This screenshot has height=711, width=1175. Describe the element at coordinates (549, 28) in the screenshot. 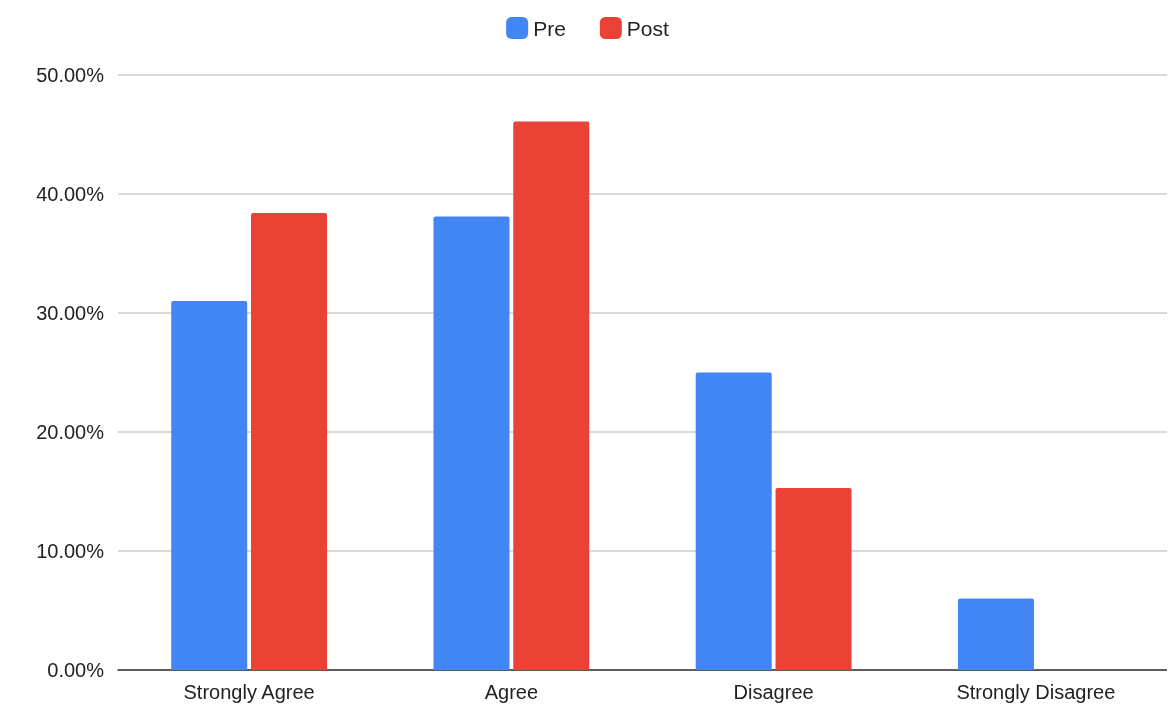

I see `legend-label: Pre` at that location.